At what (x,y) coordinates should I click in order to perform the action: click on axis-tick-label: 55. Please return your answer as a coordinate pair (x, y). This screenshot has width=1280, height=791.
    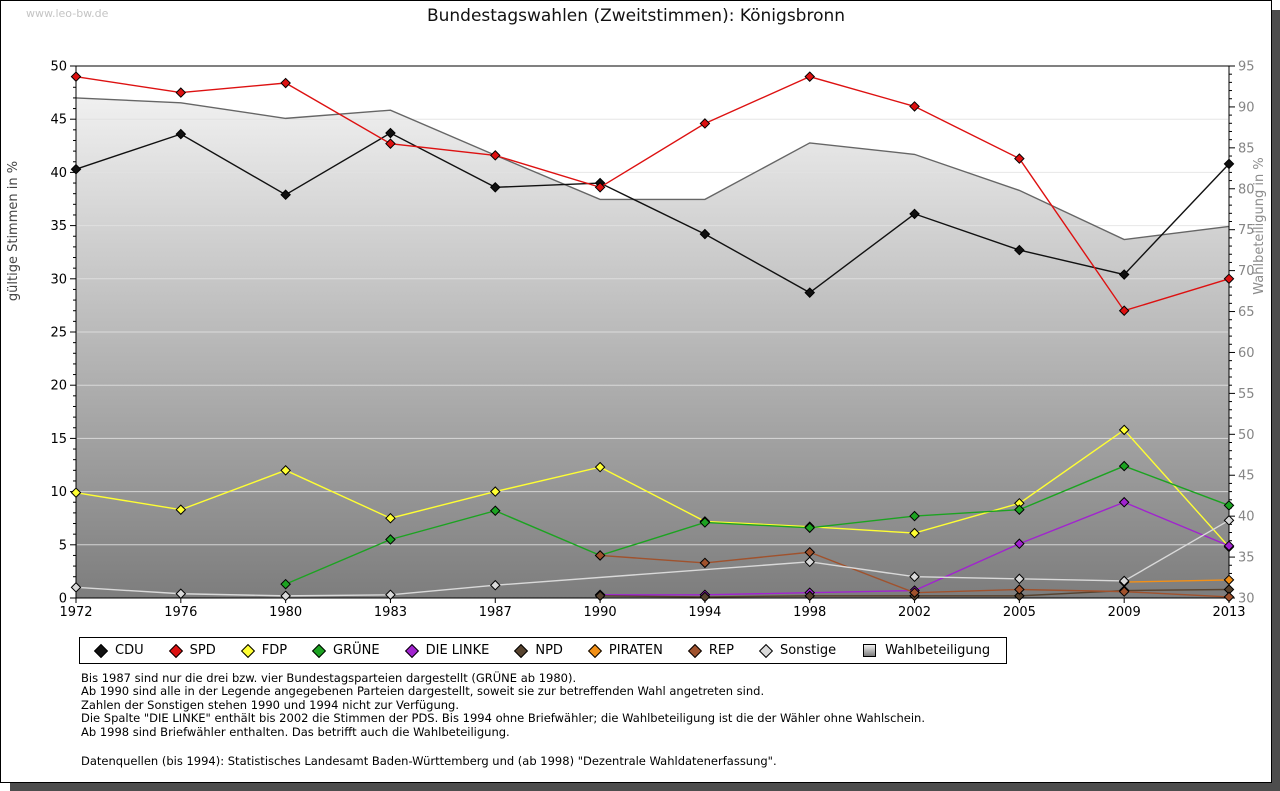
    Looking at the image, I should click on (1246, 394).